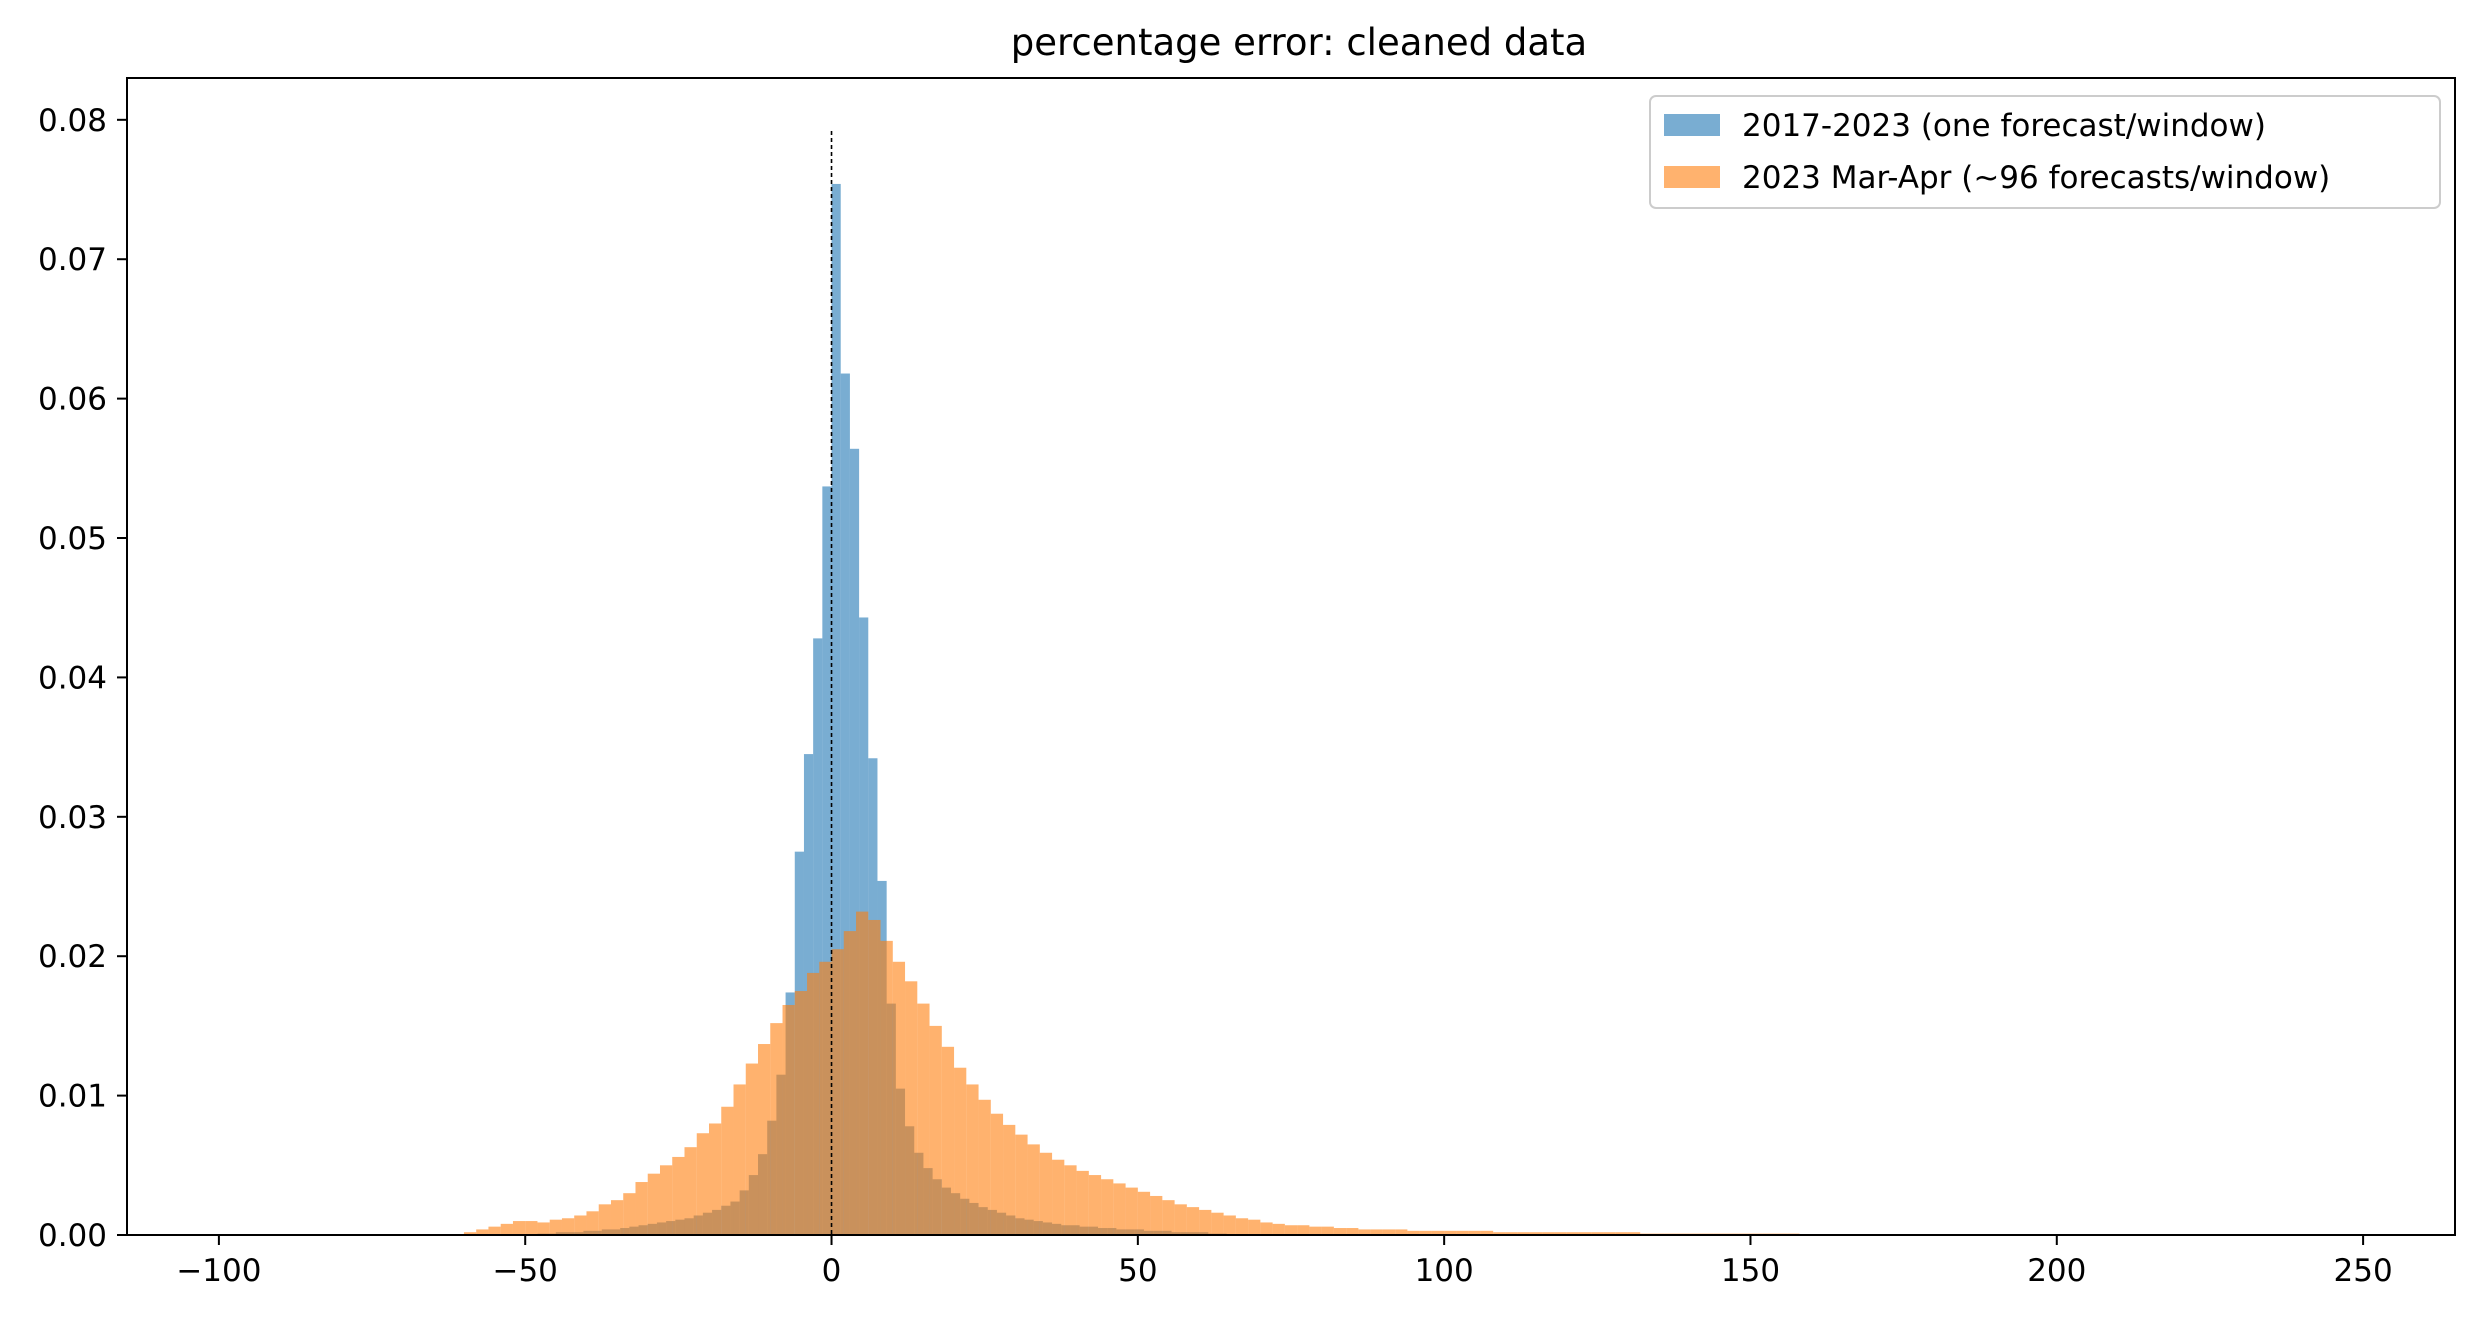 This screenshot has height=1317, width=2476. I want to click on y-tick-label: 0.02, so click(72, 957).